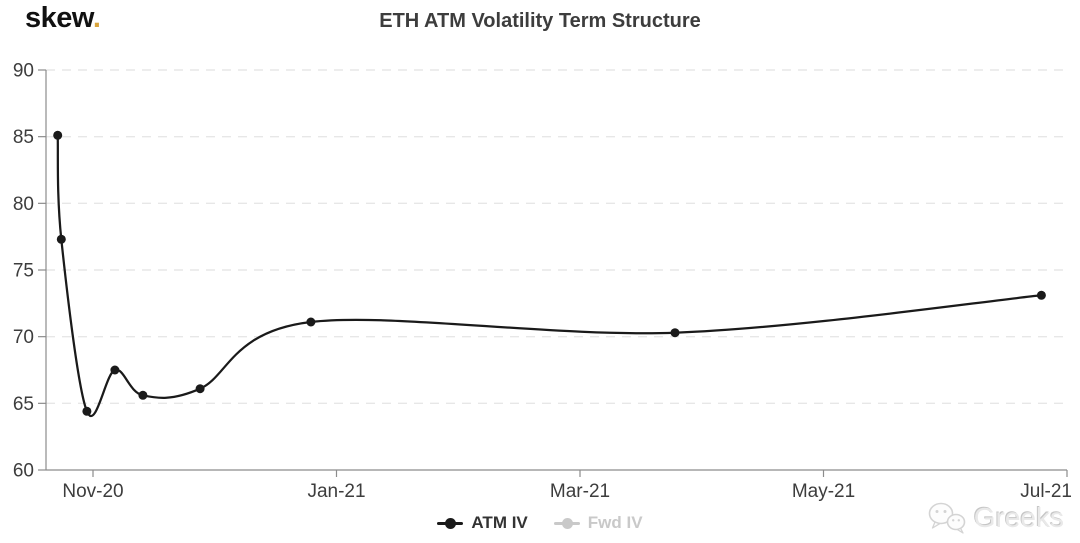  I want to click on x-axis-label: Mar-21, so click(580, 491).